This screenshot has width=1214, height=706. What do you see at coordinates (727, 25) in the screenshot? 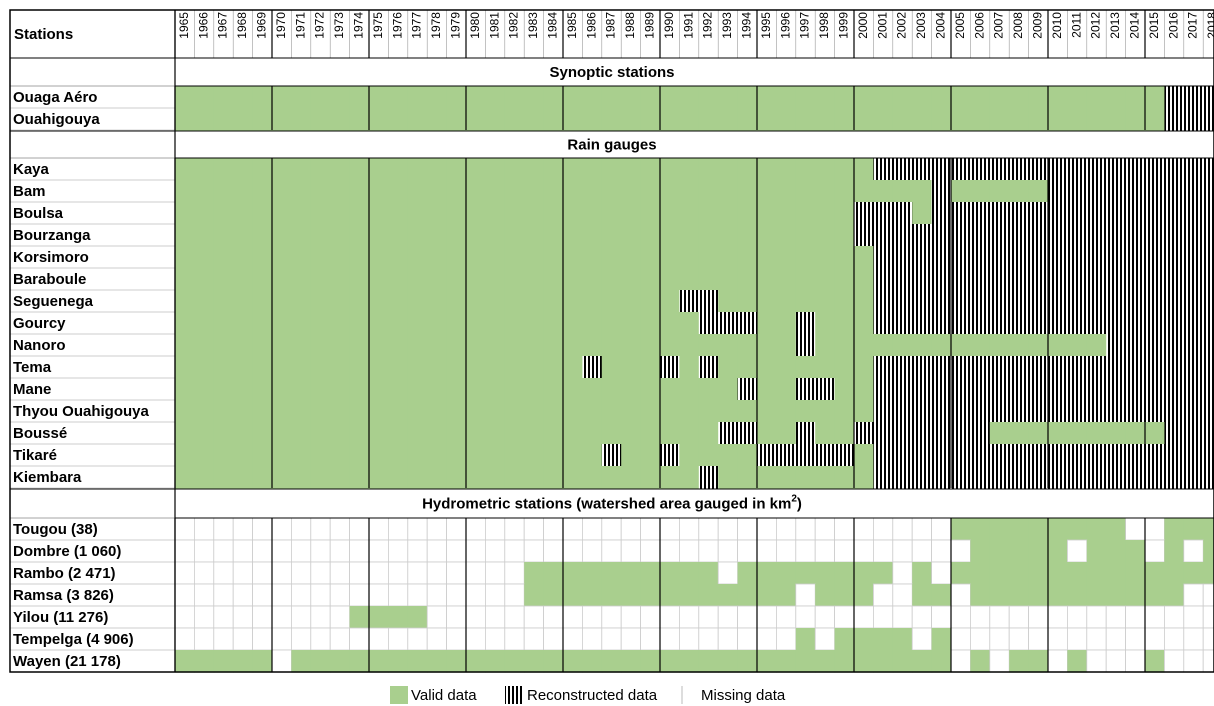
I see `year-label: 1993` at bounding box center [727, 25].